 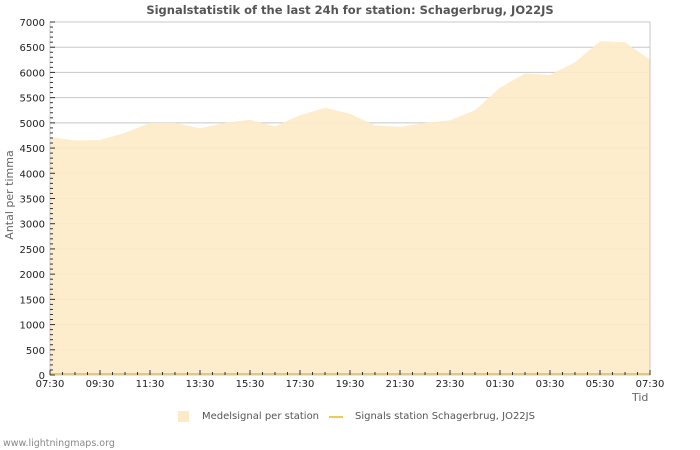 I want to click on y-tick-label: 4000, so click(x=32, y=174).